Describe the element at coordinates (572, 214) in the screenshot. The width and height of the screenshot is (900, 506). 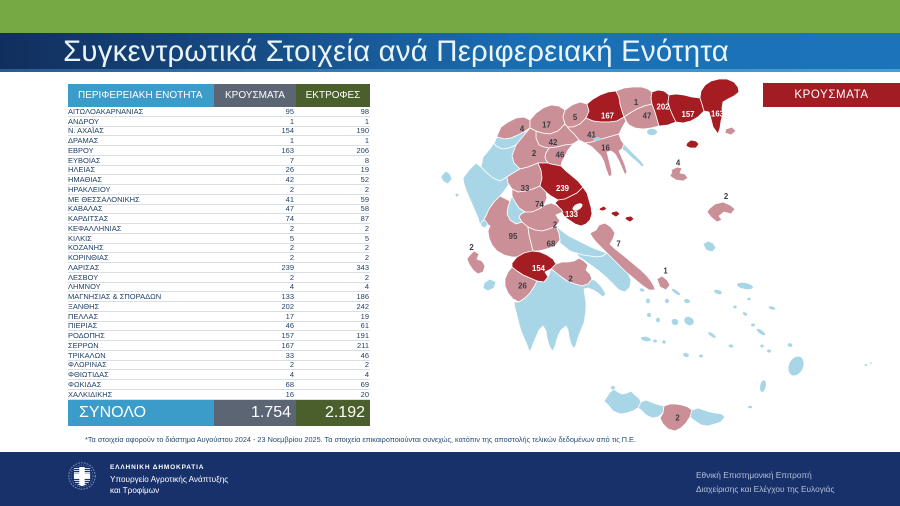
I see `svg-text: 133` at that location.